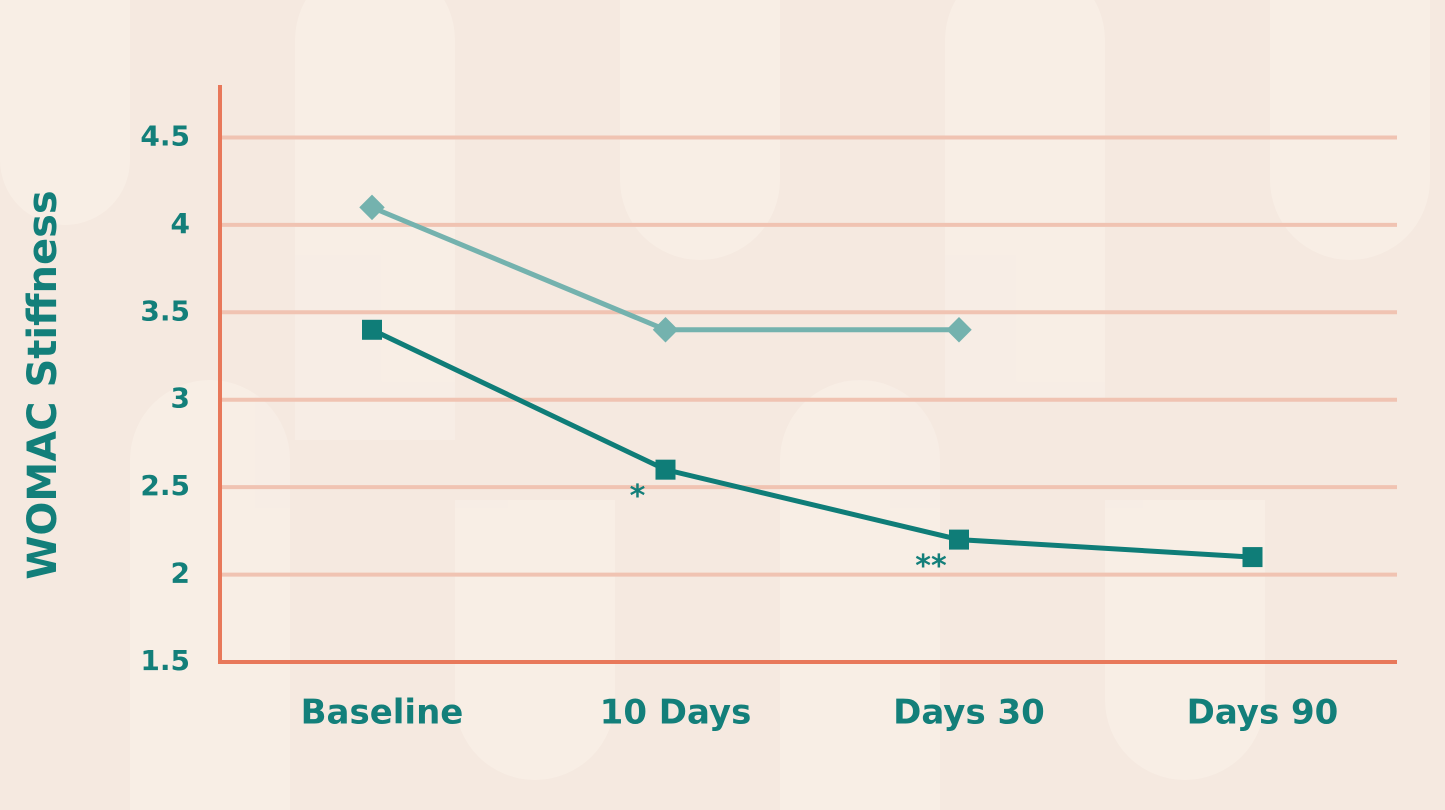  I want to click on x-tick-label: Baseline, so click(382, 713).